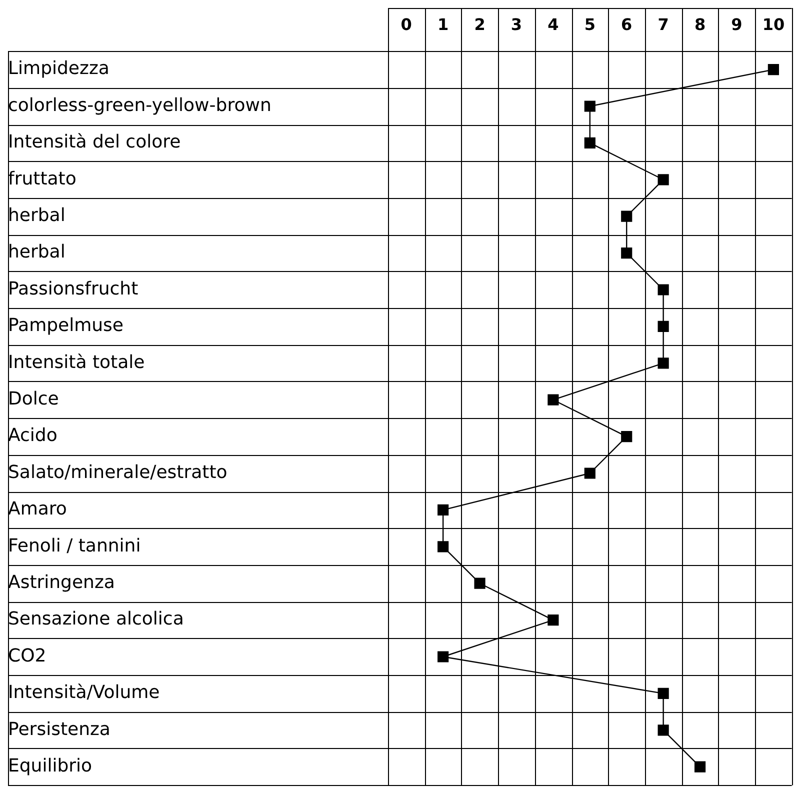  I want to click on y-tick-label: Fenoli / tannini, so click(74, 545).